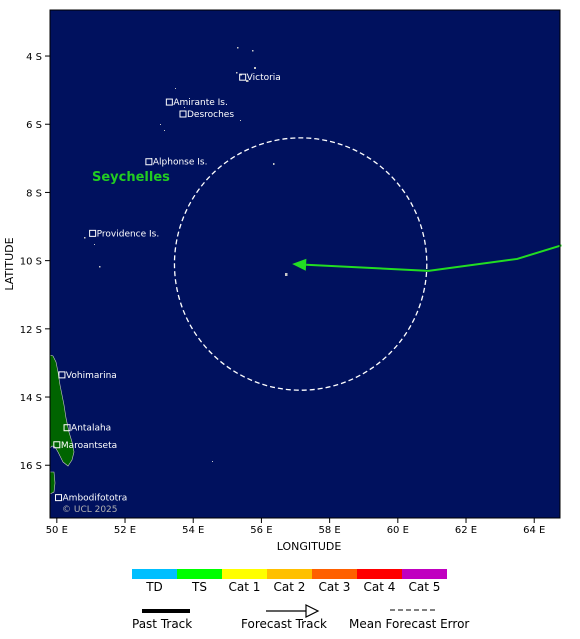  I want to click on intensity-legend: TD TS Cat 1 Cat 2 Cat 3 Cat 4 Cat 5, so click(289, 581).